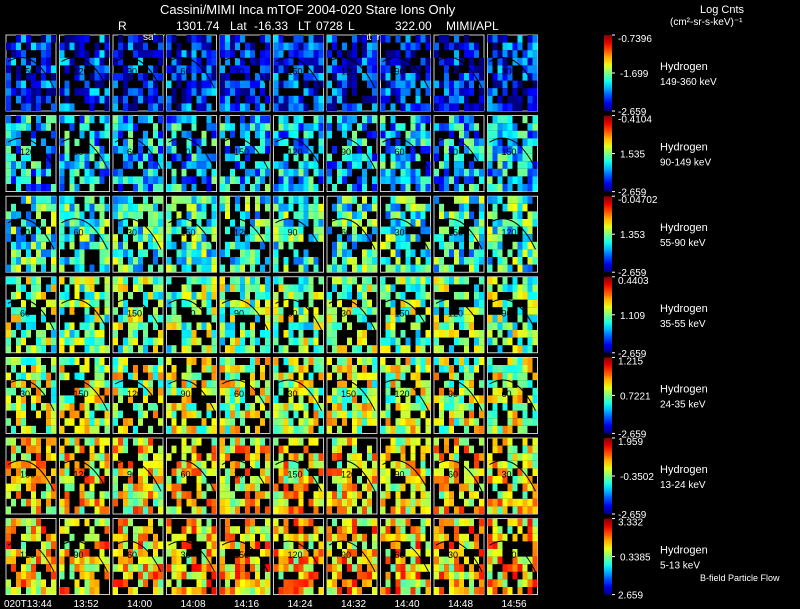 Image resolution: width=800 pixels, height=609 pixels. Describe the element at coordinates (25, 394) in the screenshot. I see `contour-label: 30` at that location.